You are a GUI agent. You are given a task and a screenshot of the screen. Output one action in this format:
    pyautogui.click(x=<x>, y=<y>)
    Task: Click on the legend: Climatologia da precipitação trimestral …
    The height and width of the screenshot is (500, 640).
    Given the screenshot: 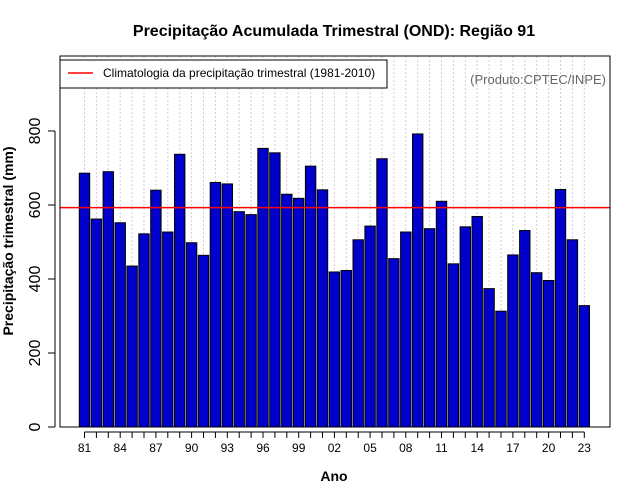 What is the action you would take?
    pyautogui.click(x=223, y=74)
    